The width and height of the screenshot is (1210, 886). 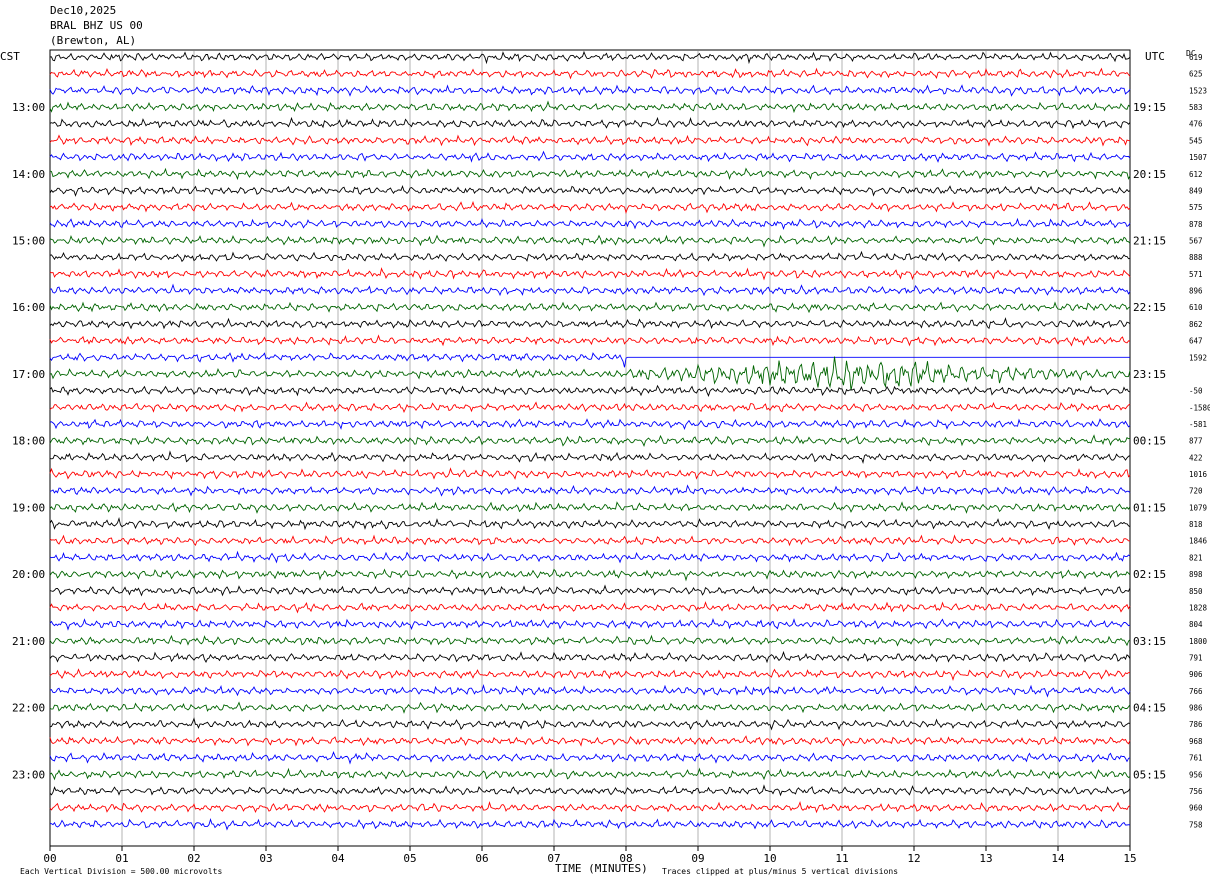 I want to click on x-tick-label-09: 09, so click(x=697, y=858).